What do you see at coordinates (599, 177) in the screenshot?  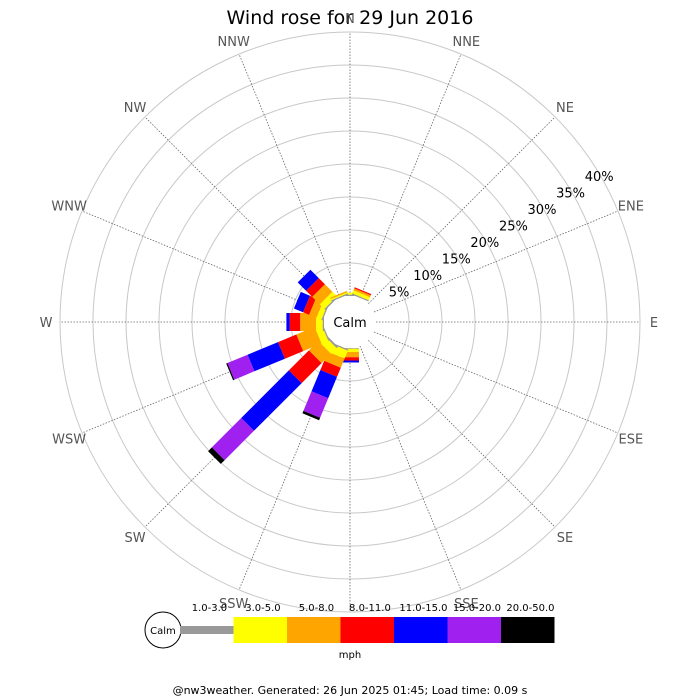 I see `radial-label: 40%` at bounding box center [599, 177].